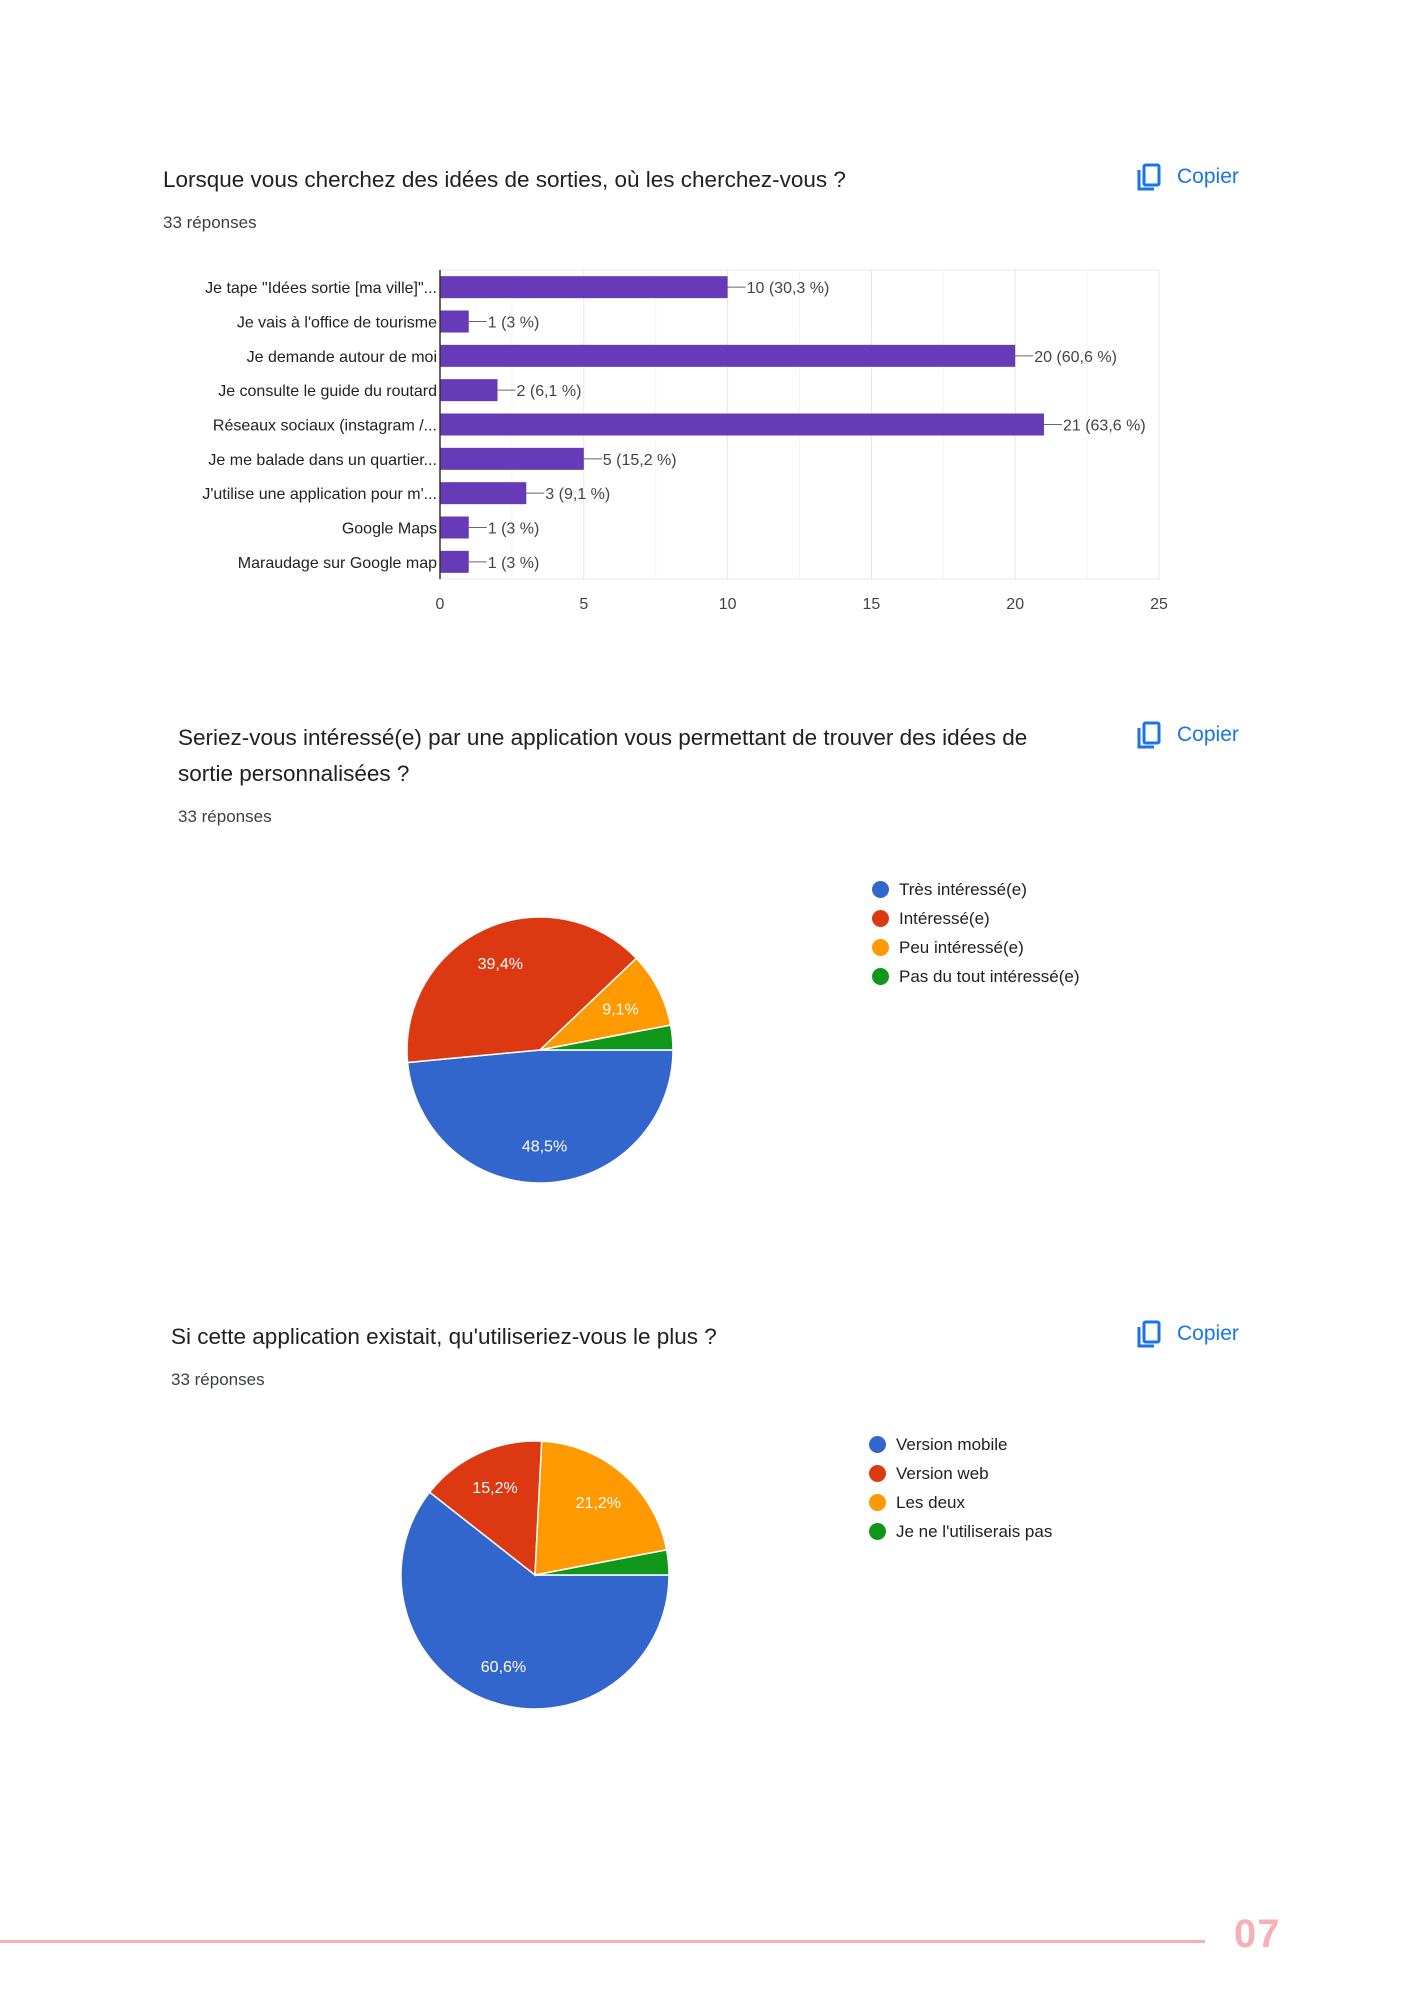 The height and width of the screenshot is (2000, 1414). I want to click on legend-label: Peu intéressé(e), so click(961, 947).